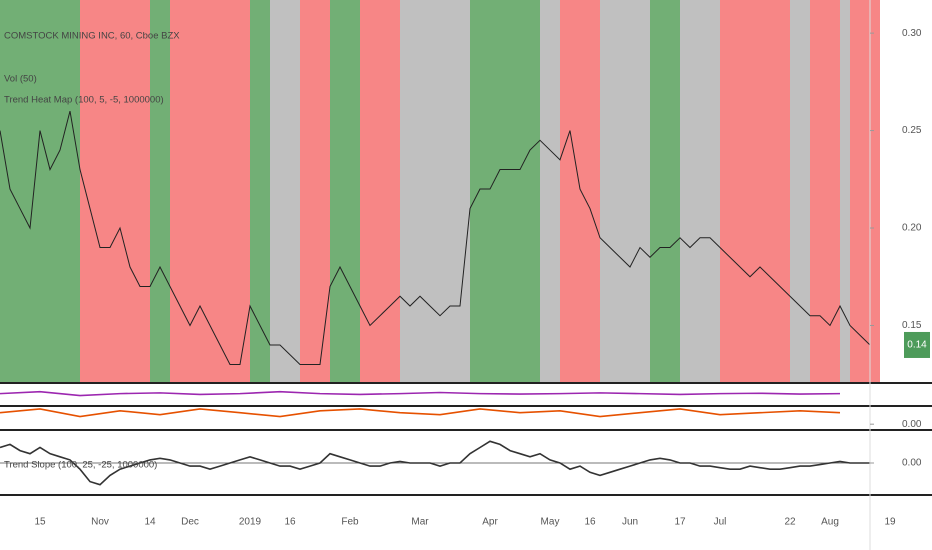  Describe the element at coordinates (912, 130) in the screenshot. I see `y-tick-label: 0.25` at that location.